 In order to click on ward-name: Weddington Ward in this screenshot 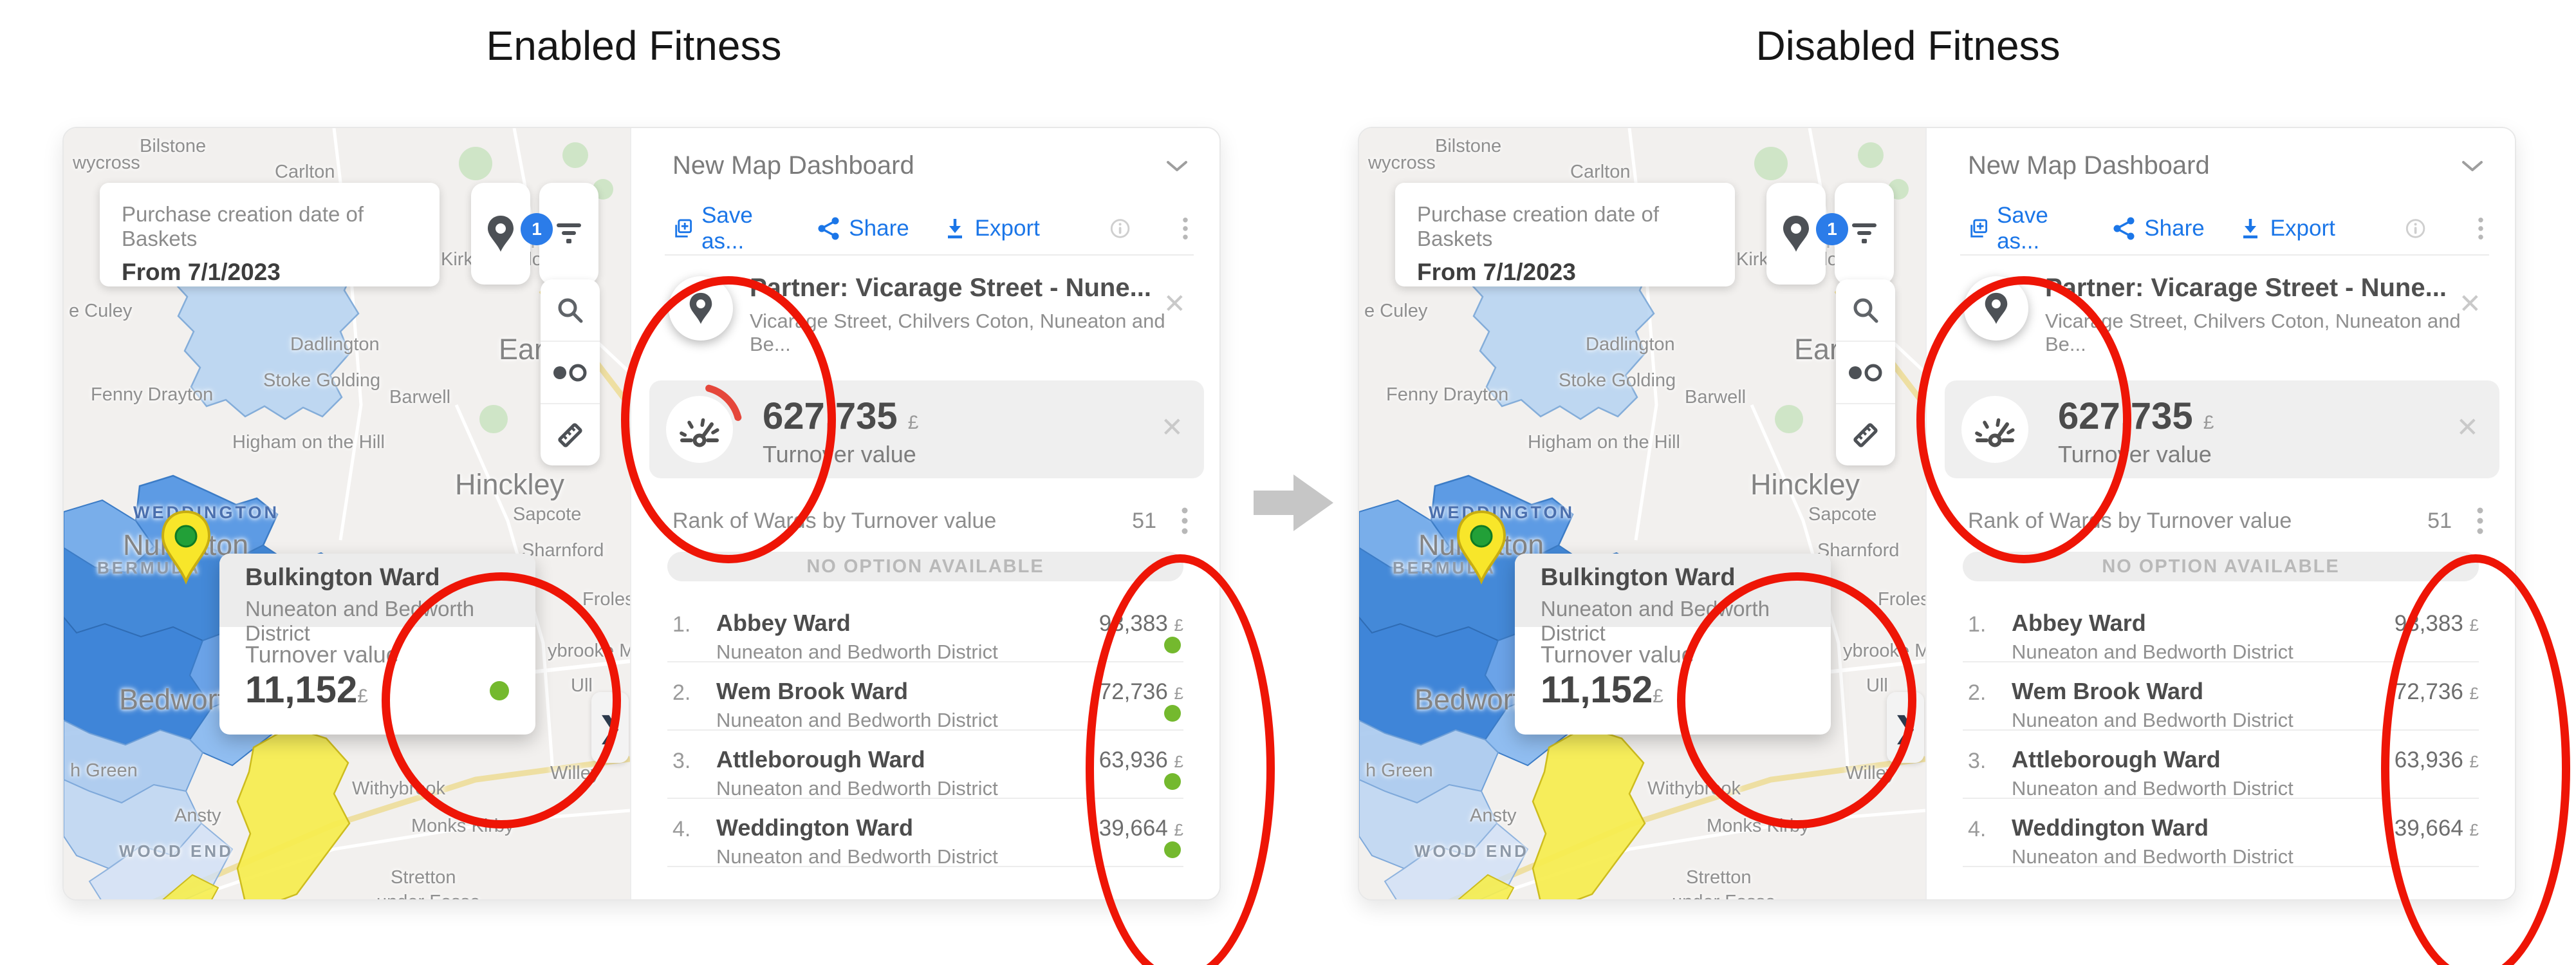, I will do `click(2110, 827)`.